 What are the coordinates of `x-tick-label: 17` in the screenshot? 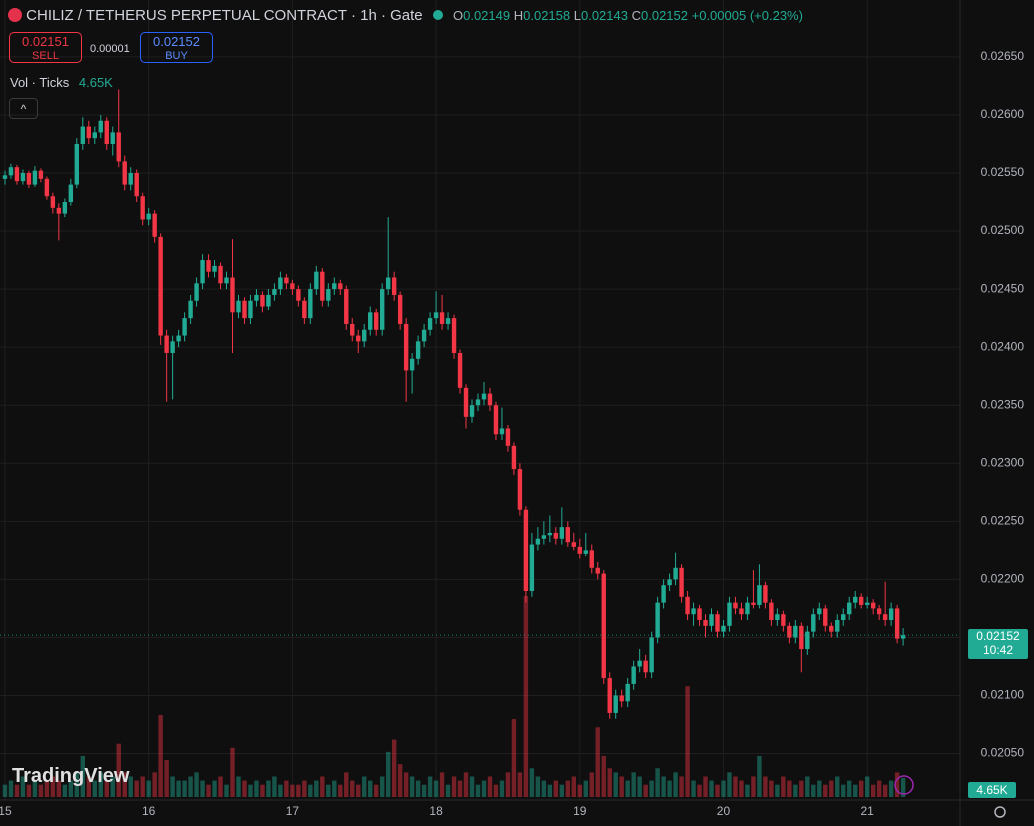 It's located at (293, 811).